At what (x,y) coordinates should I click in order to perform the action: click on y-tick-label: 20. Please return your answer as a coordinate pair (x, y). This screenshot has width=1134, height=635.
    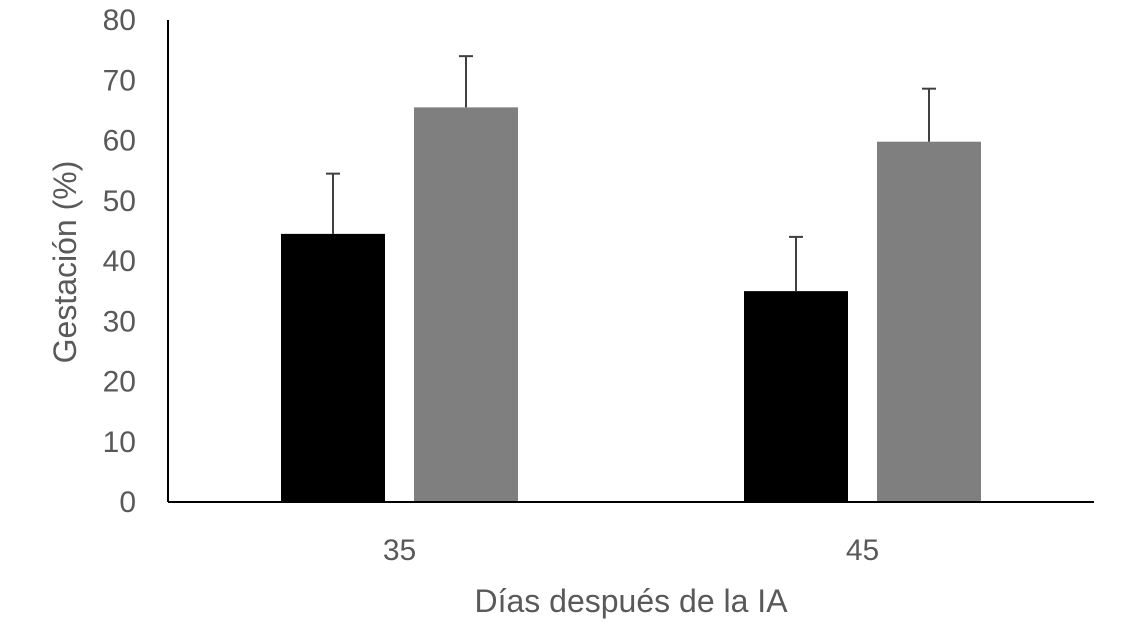
    Looking at the image, I should click on (119, 382).